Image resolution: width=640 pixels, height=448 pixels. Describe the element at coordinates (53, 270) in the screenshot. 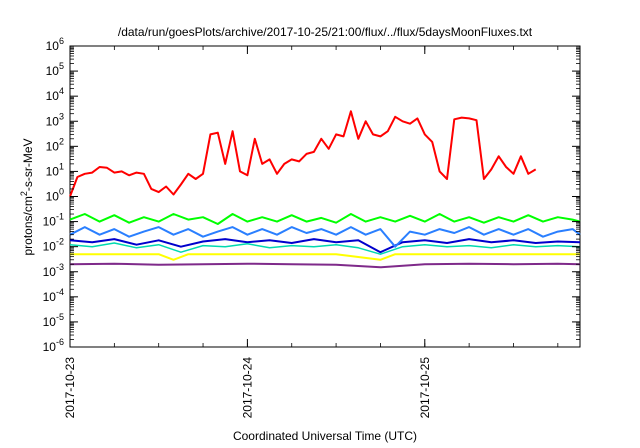

I see `y-tick-label: 10⁻³` at that location.